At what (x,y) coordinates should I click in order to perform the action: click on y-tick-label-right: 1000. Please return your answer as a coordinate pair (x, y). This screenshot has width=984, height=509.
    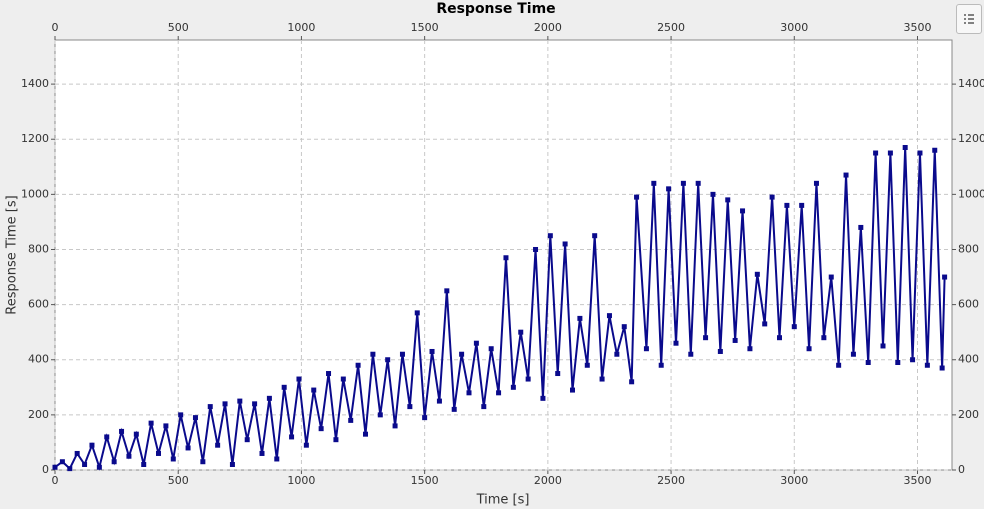
    Looking at the image, I should click on (971, 193).